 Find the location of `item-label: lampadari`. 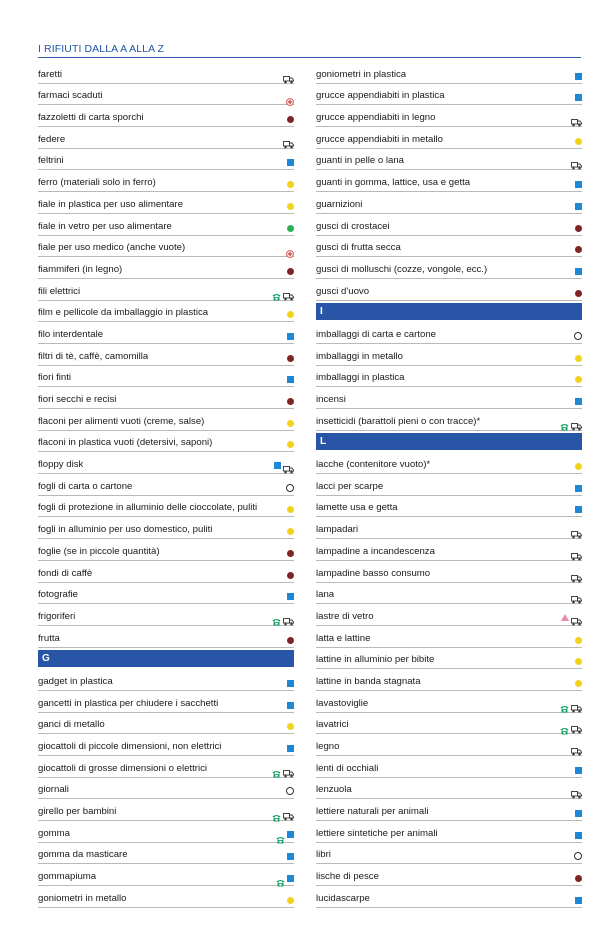

item-label: lampadari is located at coordinates (337, 530).